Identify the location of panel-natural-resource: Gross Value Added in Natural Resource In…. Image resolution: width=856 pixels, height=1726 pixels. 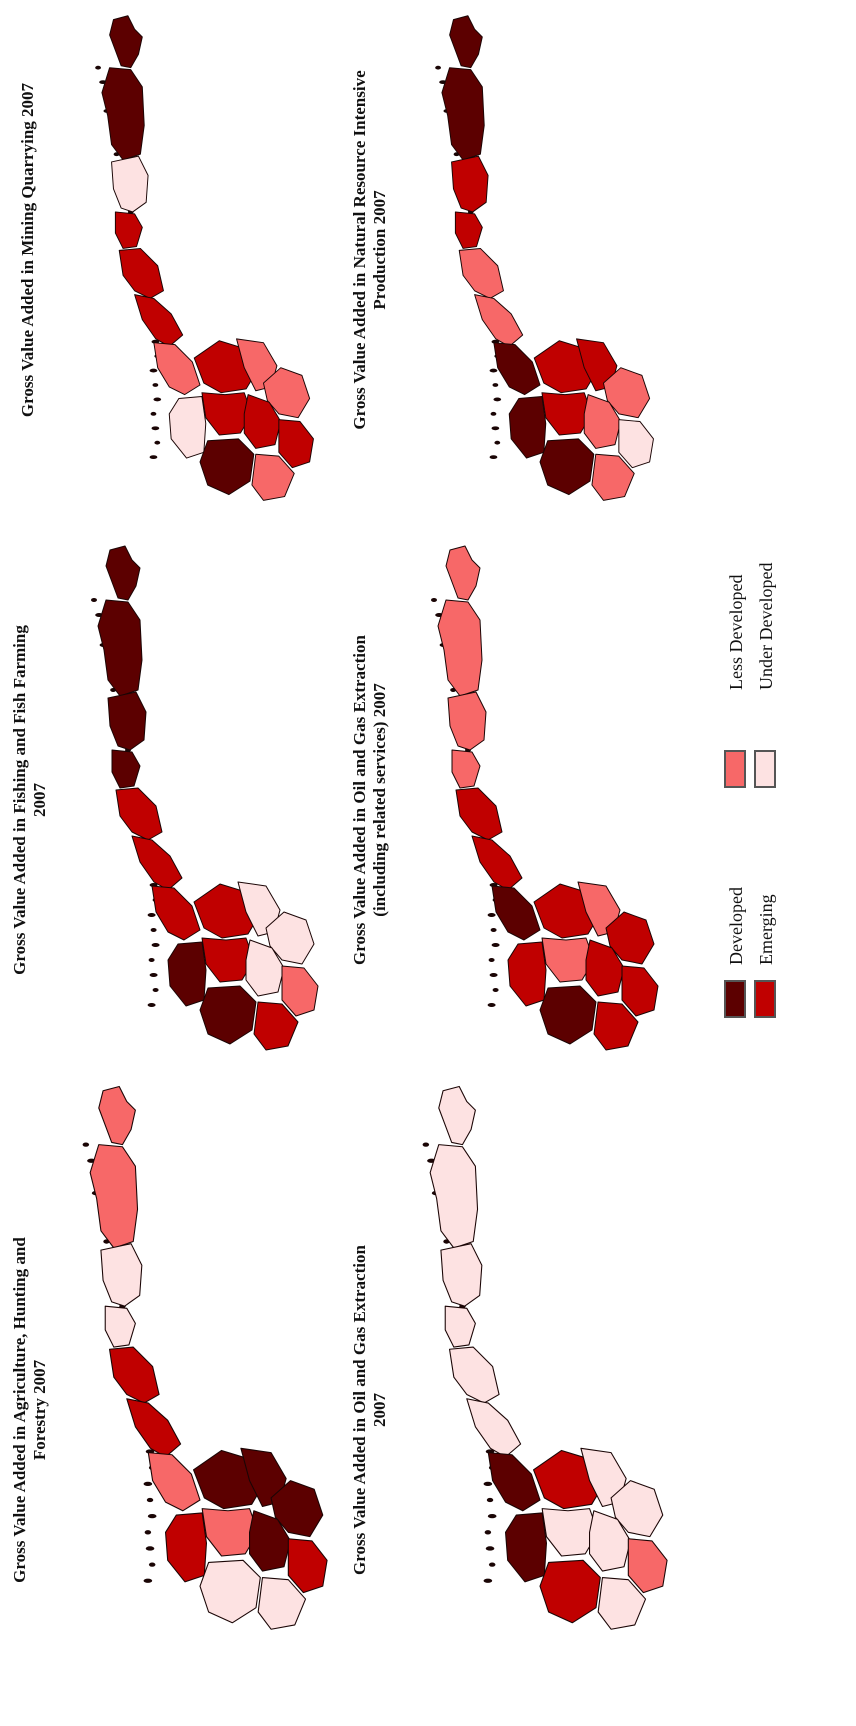
(510, 265).